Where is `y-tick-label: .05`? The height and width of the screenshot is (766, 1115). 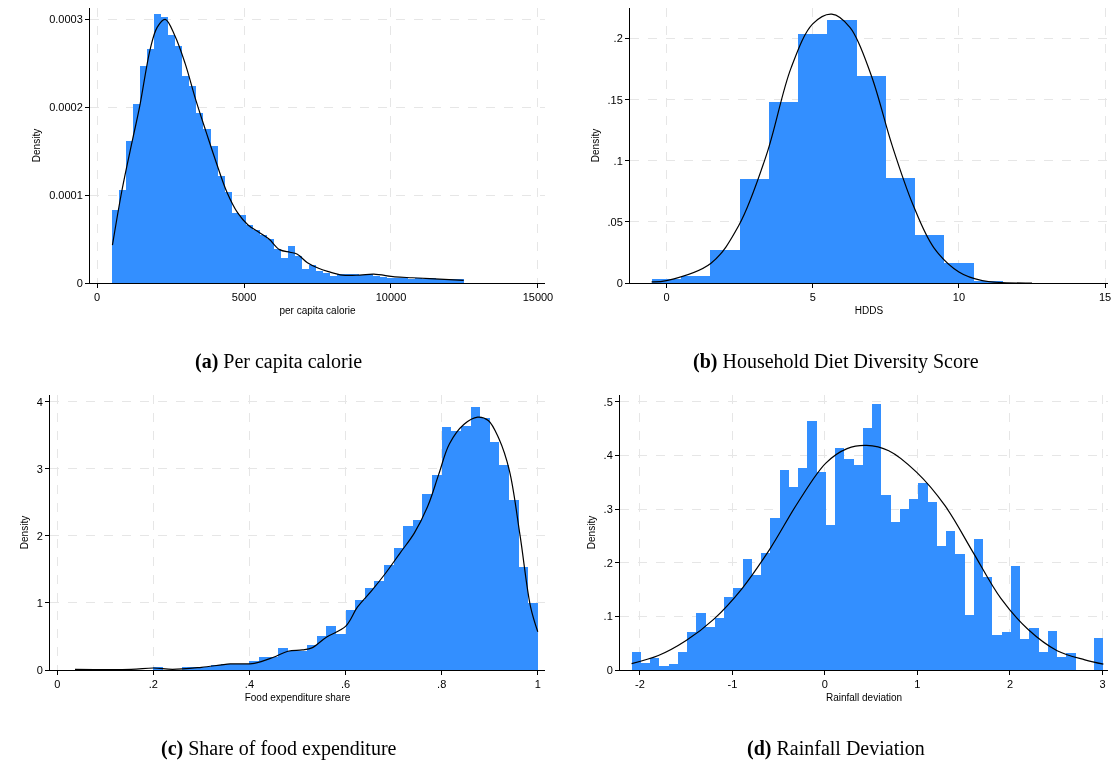
y-tick-label: .05 is located at coordinates (615, 221).